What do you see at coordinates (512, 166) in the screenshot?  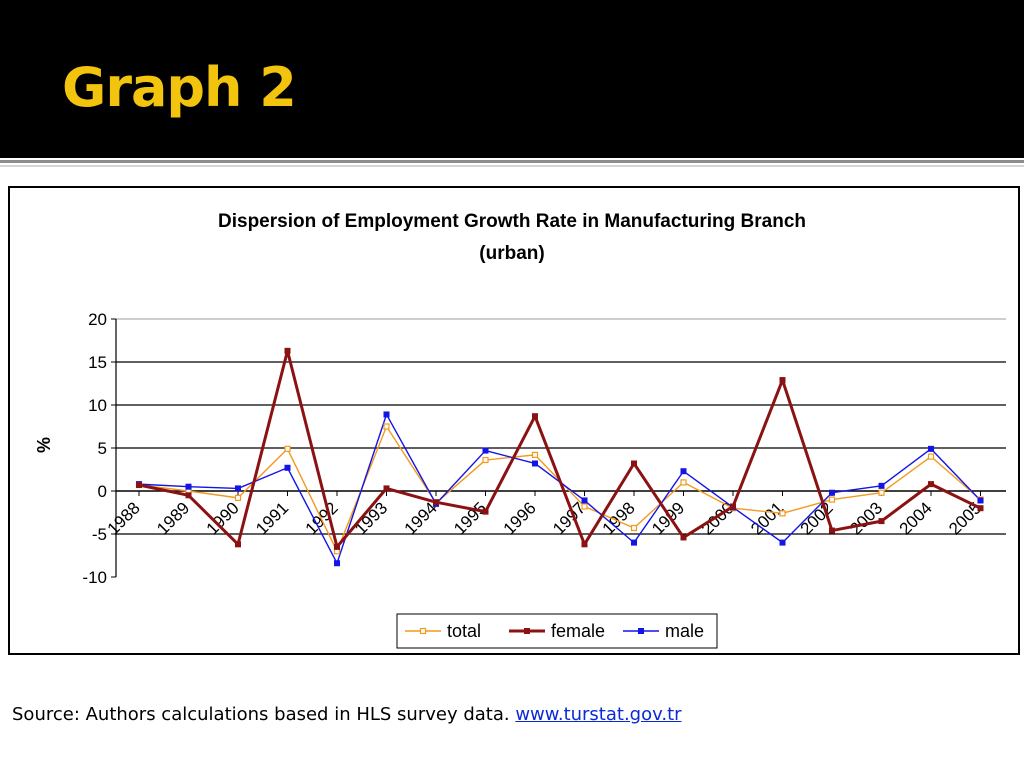 I see `header-divider-light` at bounding box center [512, 166].